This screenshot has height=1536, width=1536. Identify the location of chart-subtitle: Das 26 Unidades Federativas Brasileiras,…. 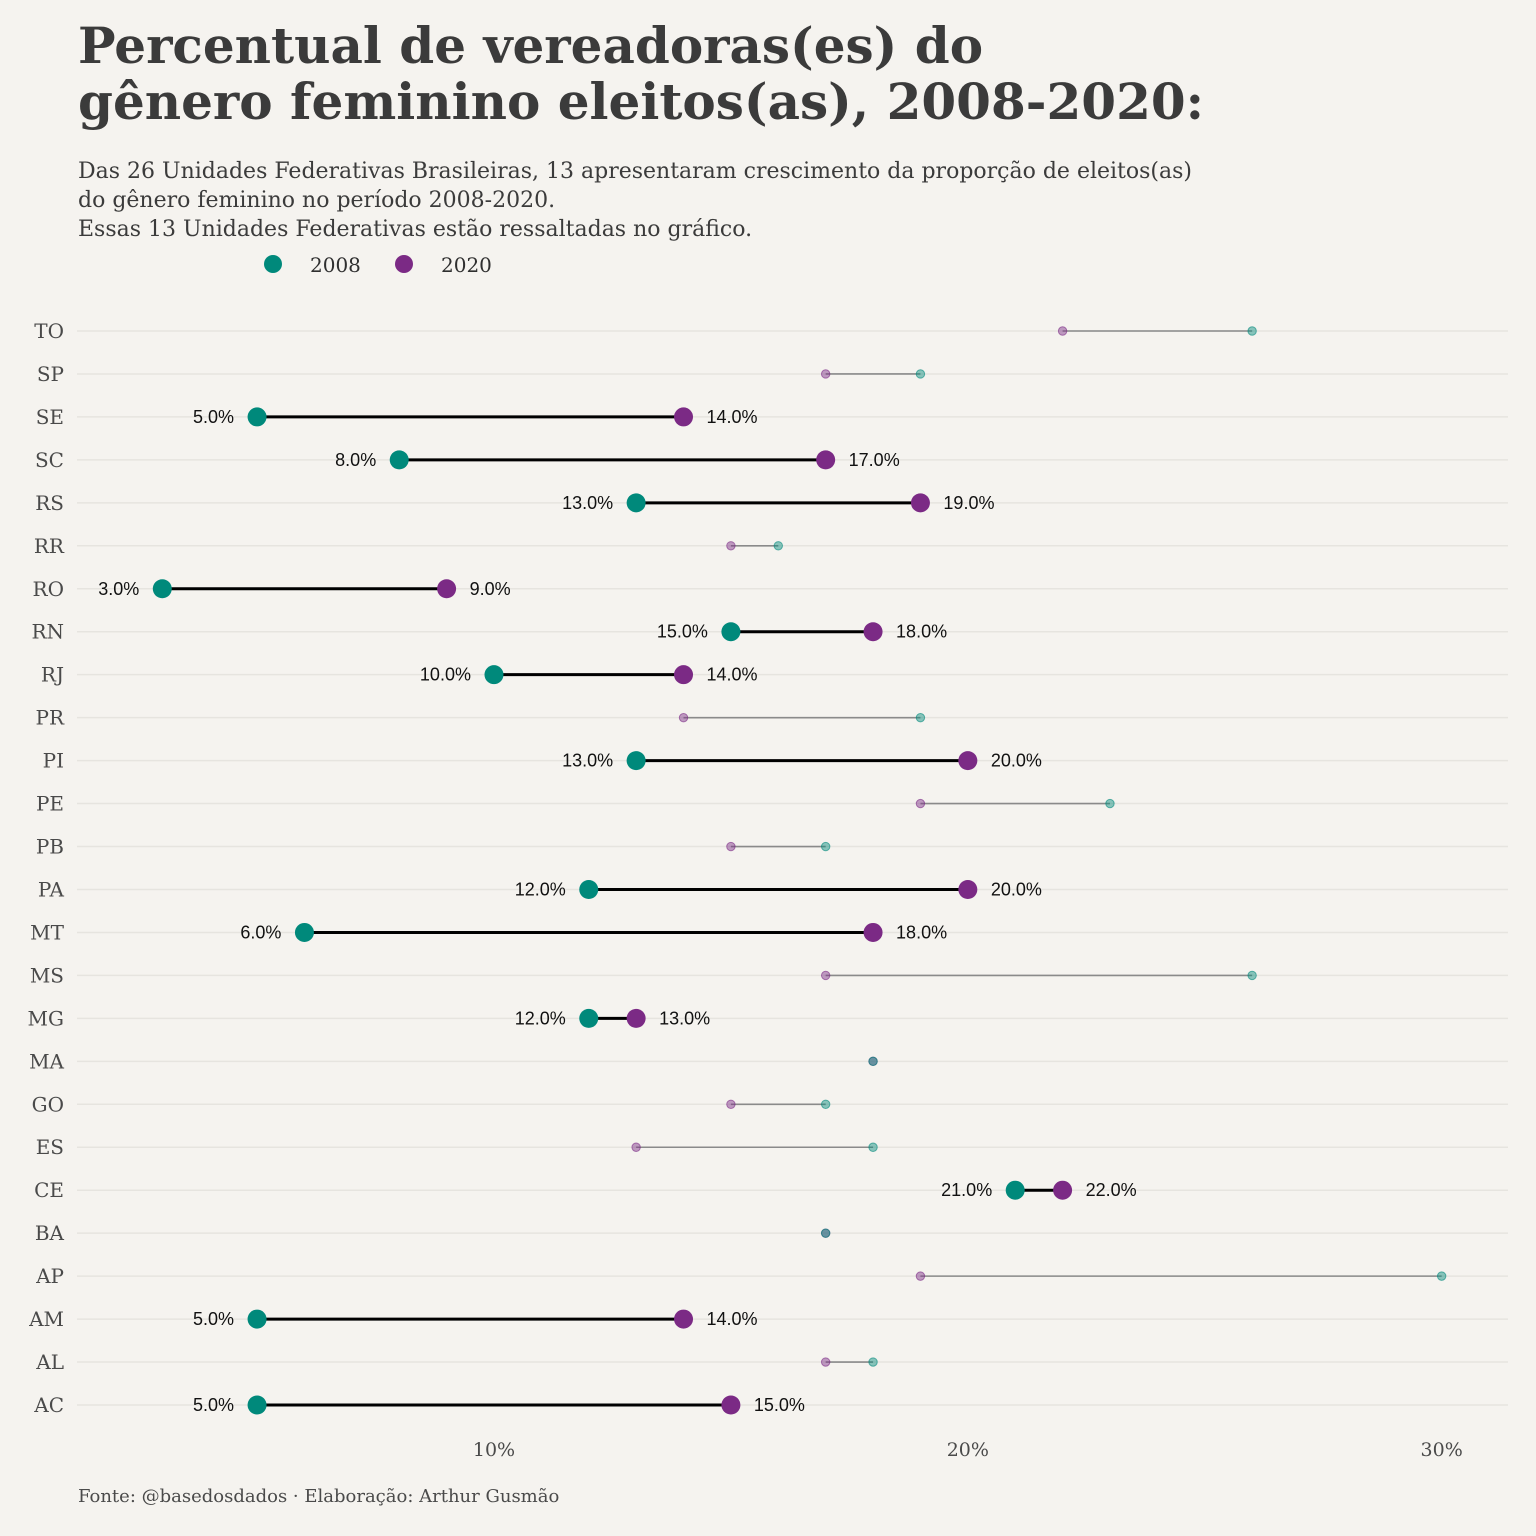
(778, 200).